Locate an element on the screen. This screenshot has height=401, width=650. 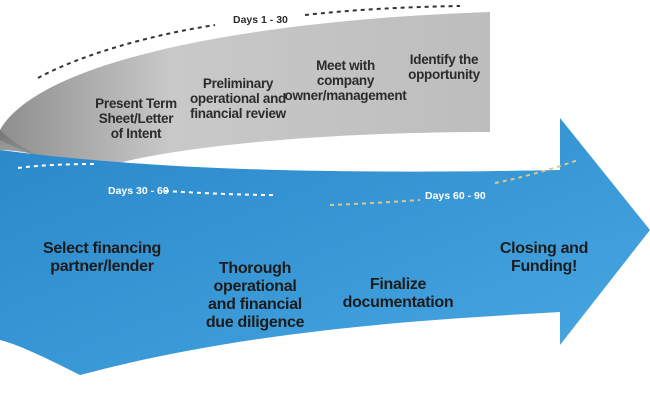
top-dashes-left is located at coordinates (126, 51).